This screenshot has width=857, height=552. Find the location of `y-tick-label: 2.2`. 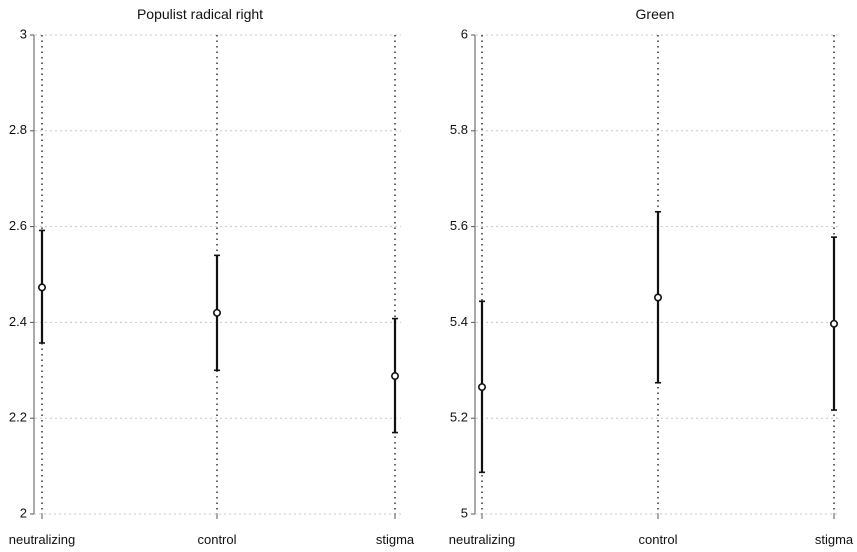

y-tick-label: 2.2 is located at coordinates (18, 417).